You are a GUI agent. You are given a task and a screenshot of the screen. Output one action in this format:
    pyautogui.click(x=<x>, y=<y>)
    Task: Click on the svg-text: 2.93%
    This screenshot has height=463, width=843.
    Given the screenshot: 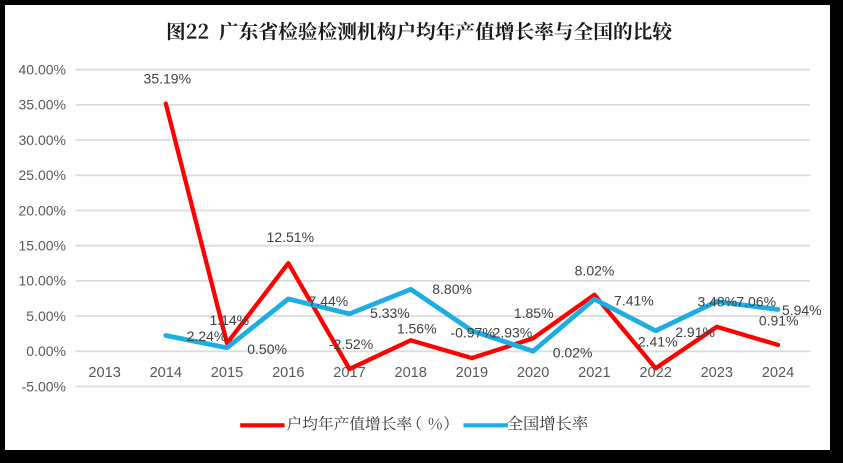 What is the action you would take?
    pyautogui.click(x=513, y=332)
    